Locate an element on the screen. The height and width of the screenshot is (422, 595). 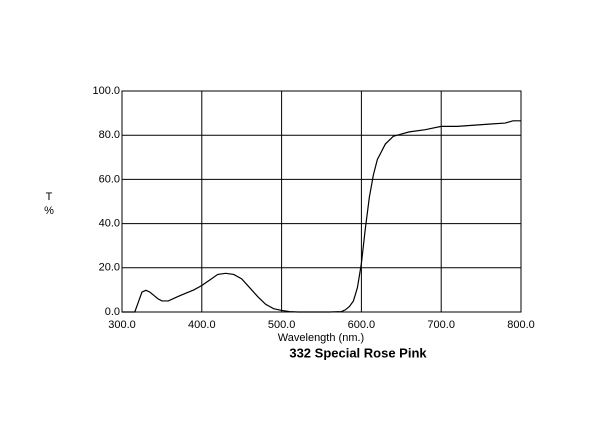
y-label: T is located at coordinates (49, 197).